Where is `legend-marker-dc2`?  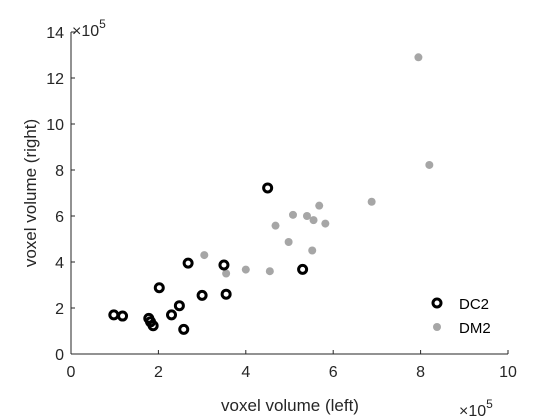
legend-marker-dc2 is located at coordinates (437, 303).